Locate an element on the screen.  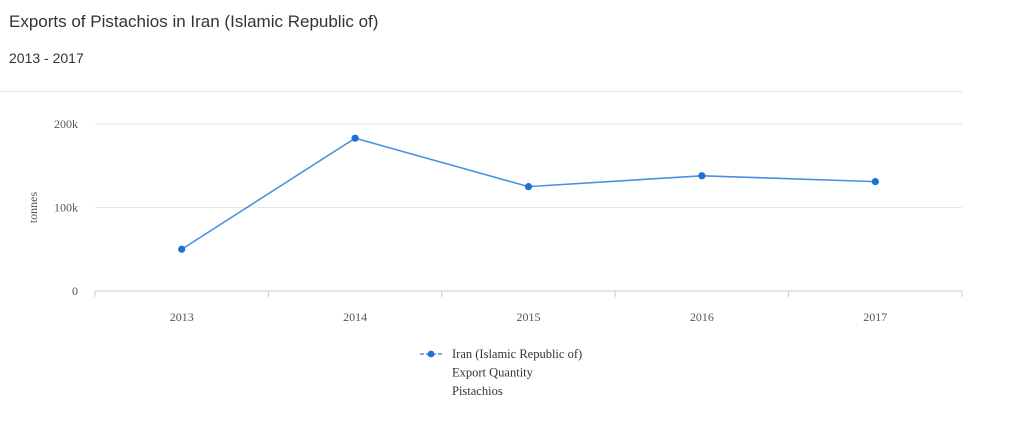
x-tick-label: 2016 is located at coordinates (702, 317).